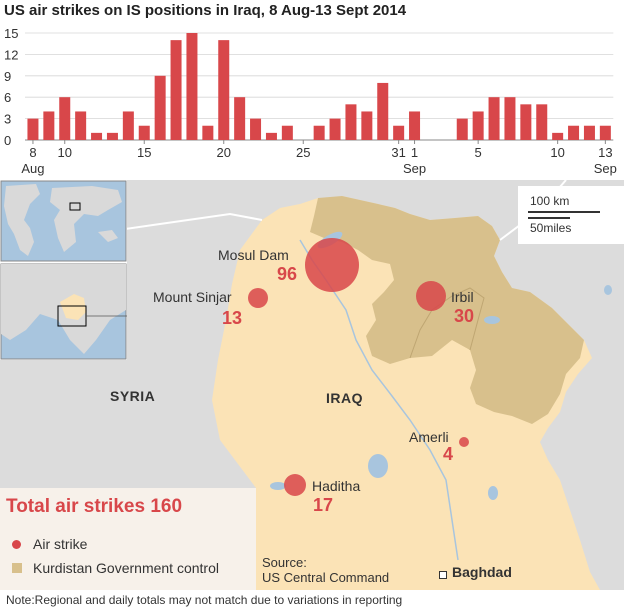  I want to click on bar-16-aug, so click(160, 107).